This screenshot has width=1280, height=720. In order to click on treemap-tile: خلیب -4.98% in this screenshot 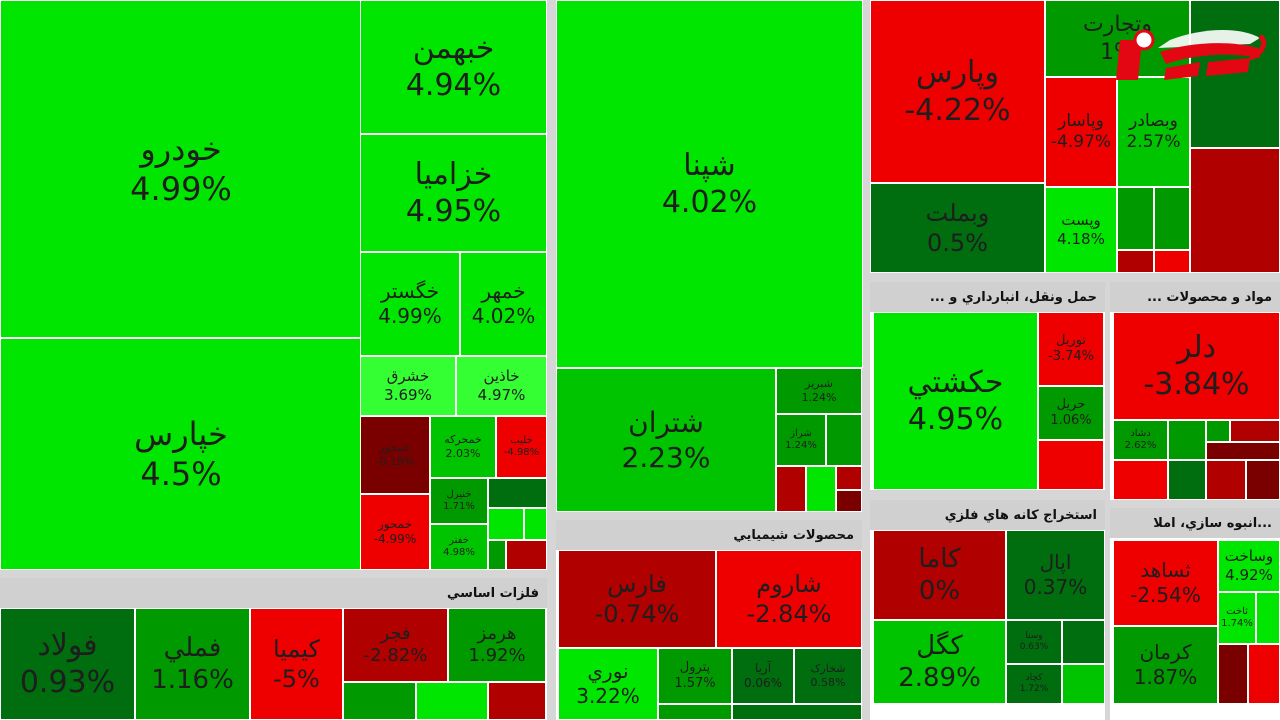, I will do `click(521, 447)`.